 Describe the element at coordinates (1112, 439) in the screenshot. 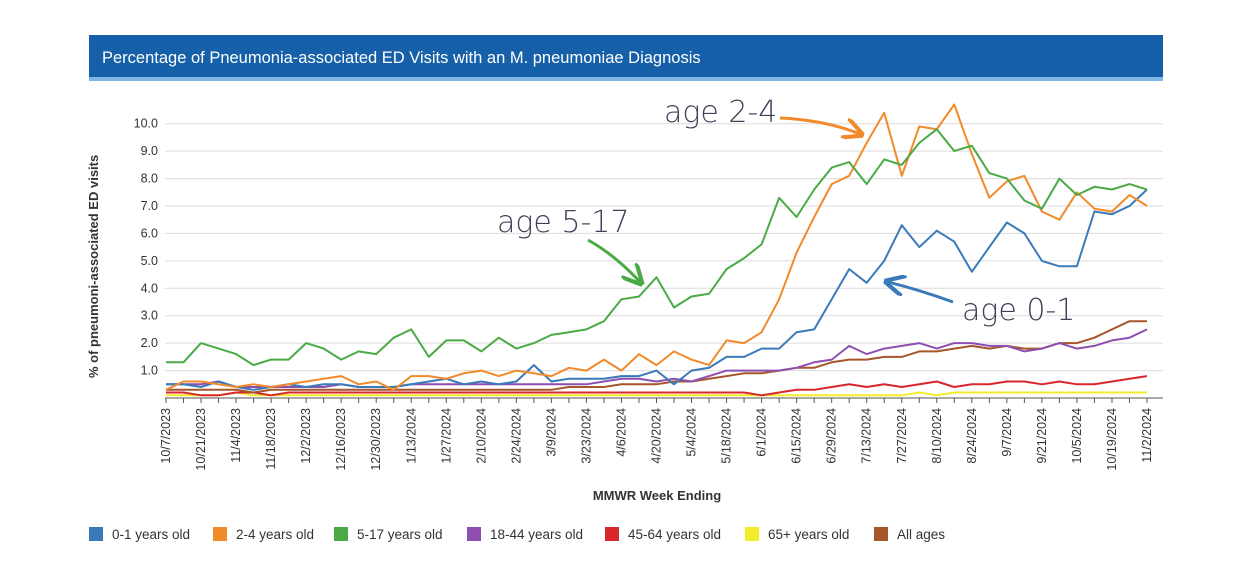

I see `x-tick-label: 10/19/2024` at that location.